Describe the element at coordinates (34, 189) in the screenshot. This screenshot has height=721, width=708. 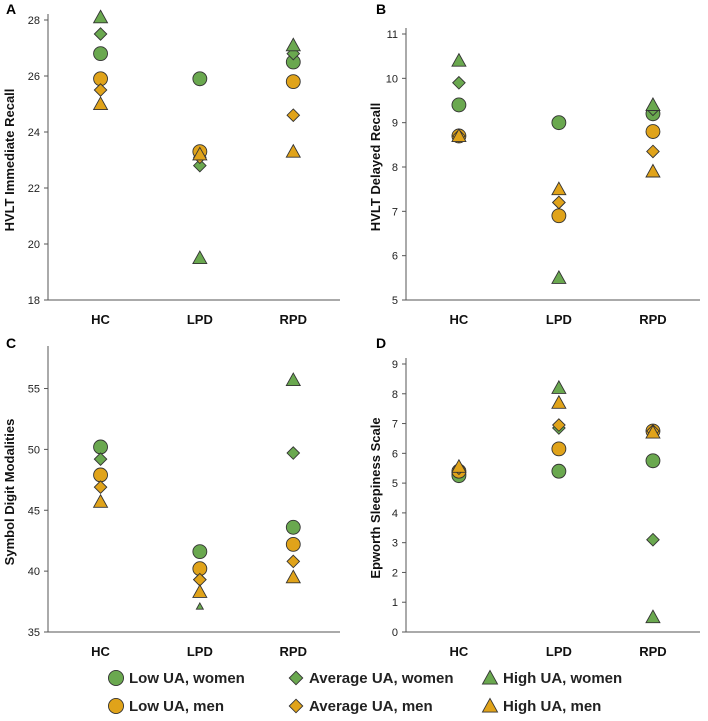
I see `y-tick-label: 22` at that location.